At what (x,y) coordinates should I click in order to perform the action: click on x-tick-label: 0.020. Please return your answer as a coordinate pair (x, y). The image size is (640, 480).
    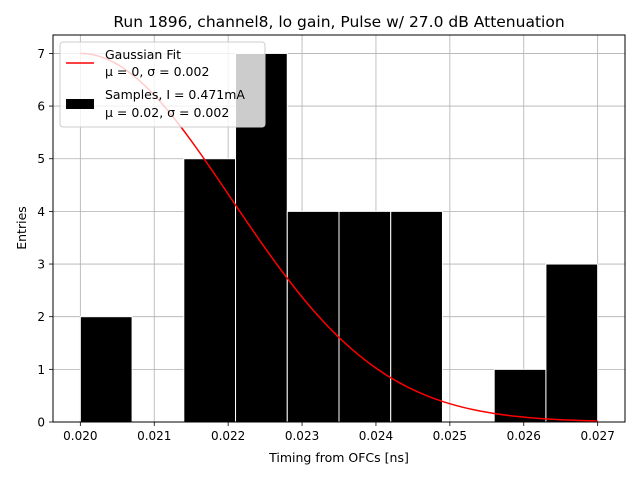
    Looking at the image, I should click on (80, 436).